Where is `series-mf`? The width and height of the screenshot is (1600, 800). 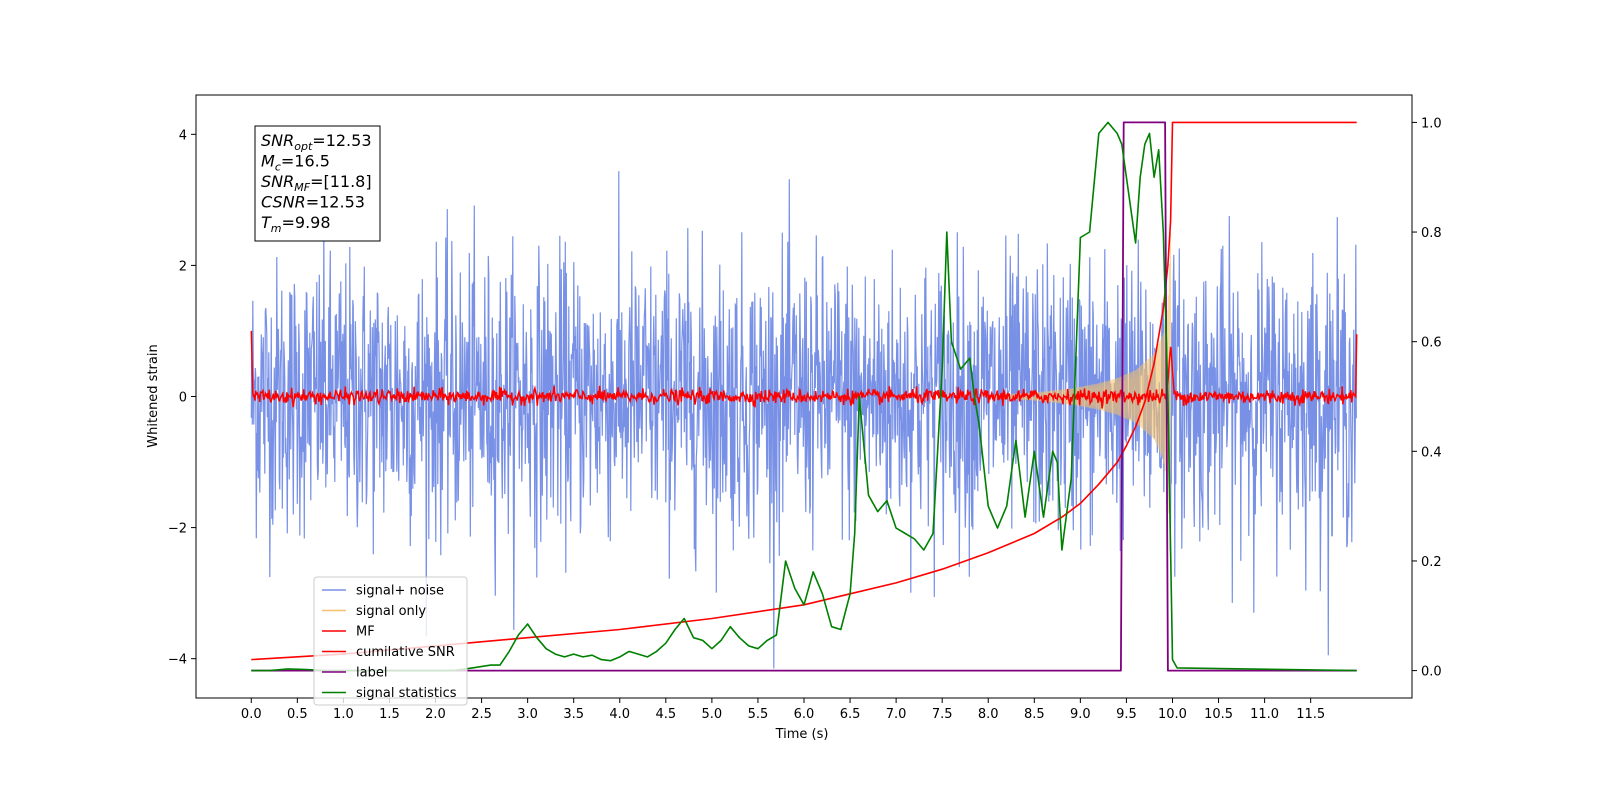 series-mf is located at coordinates (804, 369).